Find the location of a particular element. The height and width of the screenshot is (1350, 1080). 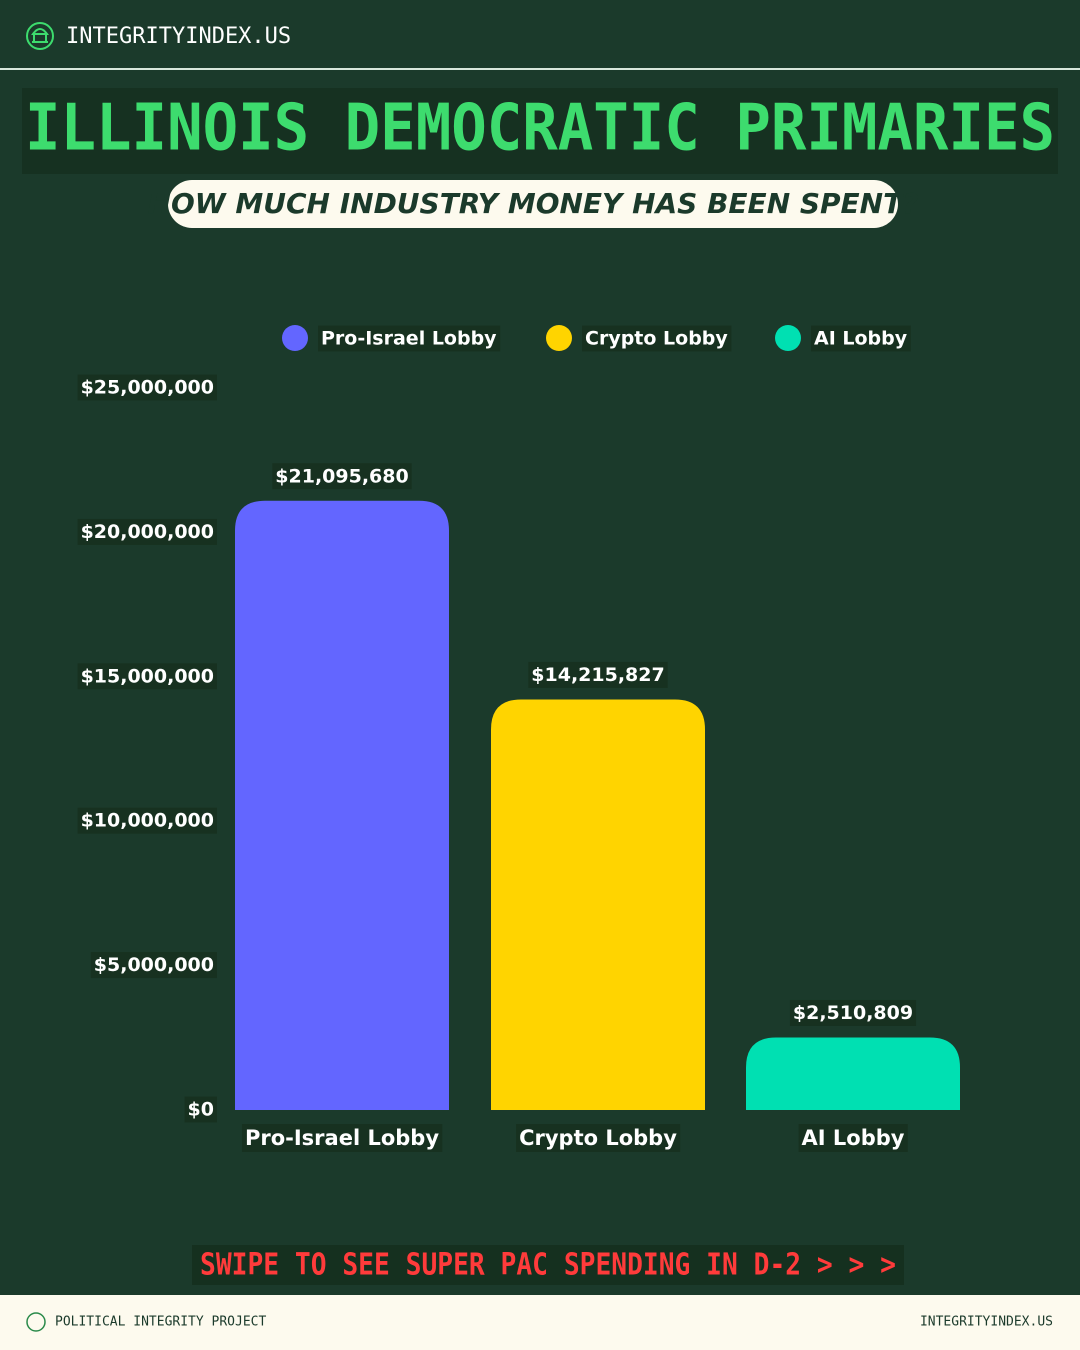

title-bg is located at coordinates (540, 131).